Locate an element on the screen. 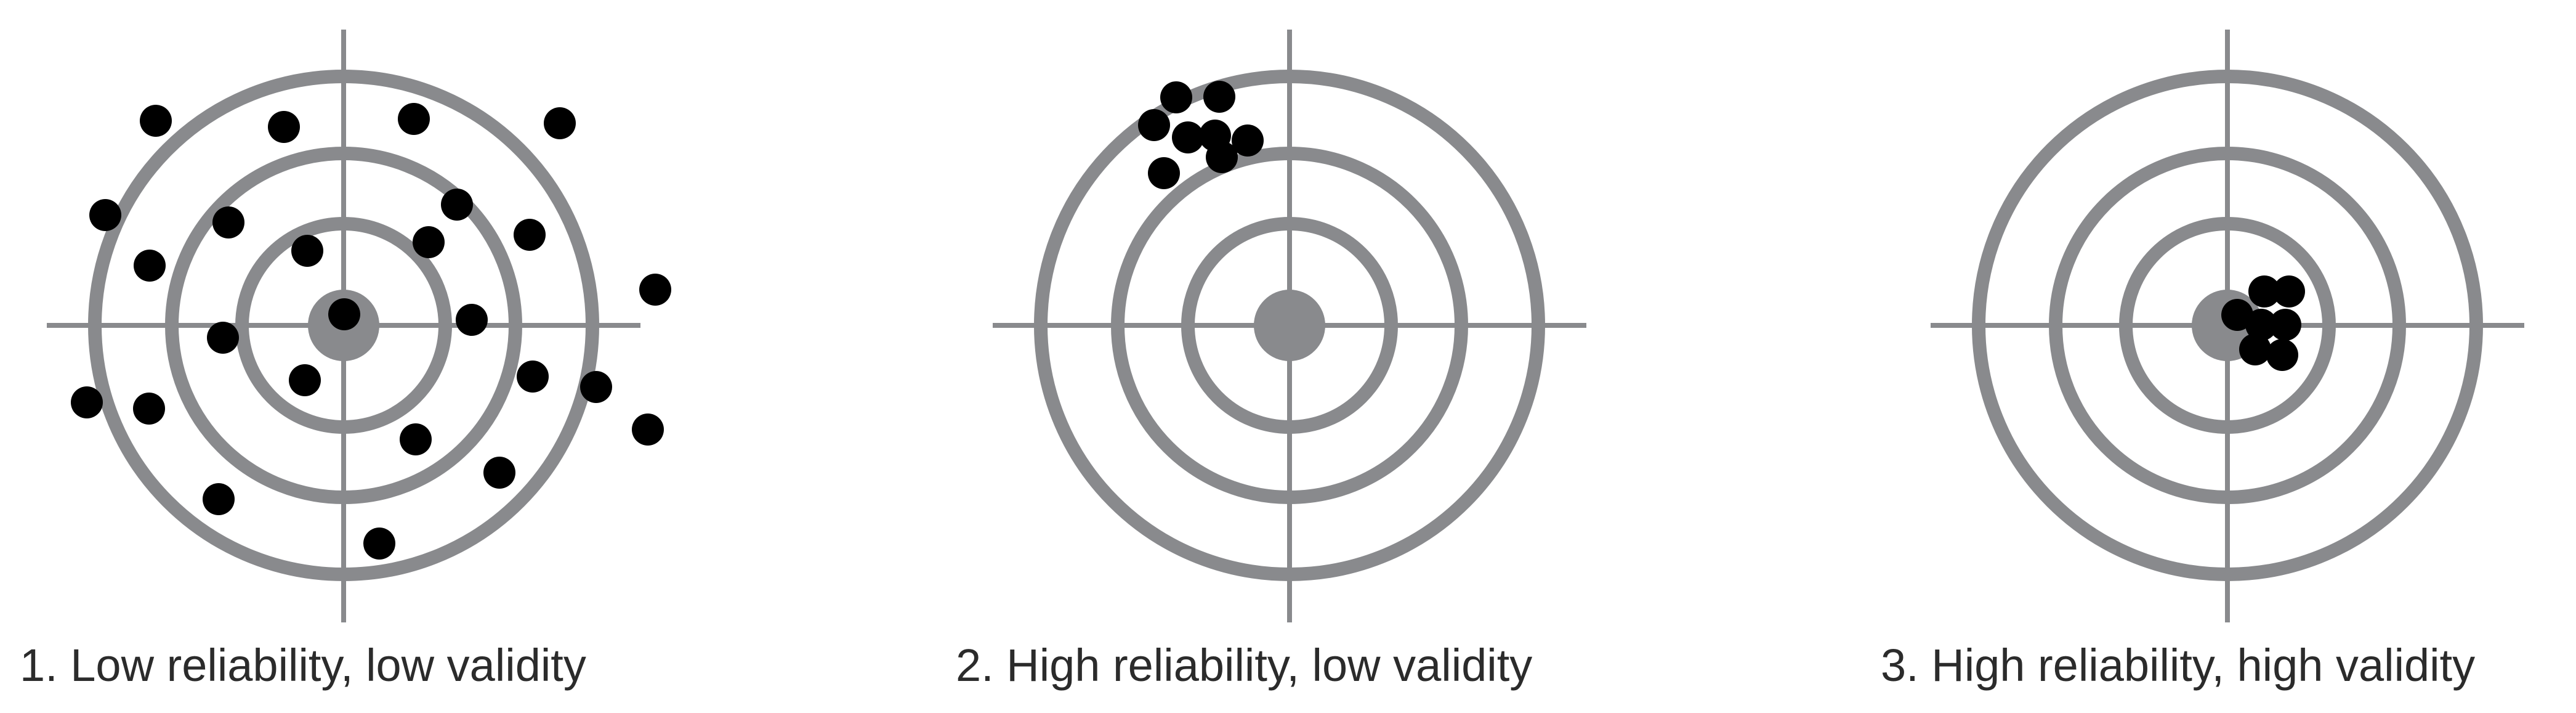 The height and width of the screenshot is (713, 2576). panel-caption: 3. High reliability, high validity is located at coordinates (2178, 665).